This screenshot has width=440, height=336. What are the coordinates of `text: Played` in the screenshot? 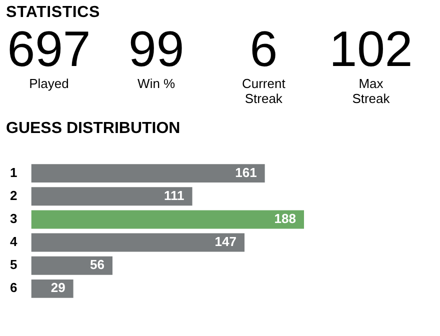 It's located at (49, 83).